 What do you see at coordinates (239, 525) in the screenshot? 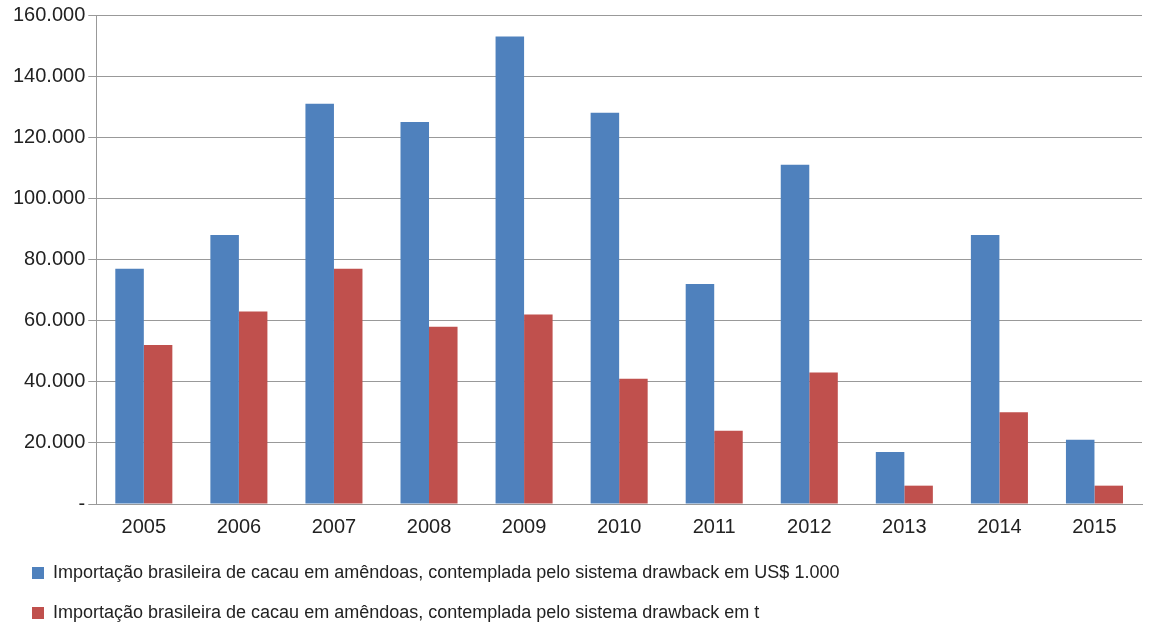
I see `x-tick-label: 2006` at bounding box center [239, 525].